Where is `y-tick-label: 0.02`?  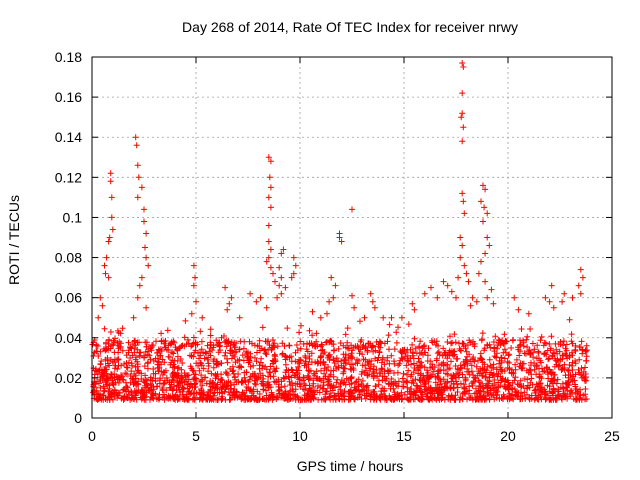 y-tick-label: 0.02 is located at coordinates (68, 378).